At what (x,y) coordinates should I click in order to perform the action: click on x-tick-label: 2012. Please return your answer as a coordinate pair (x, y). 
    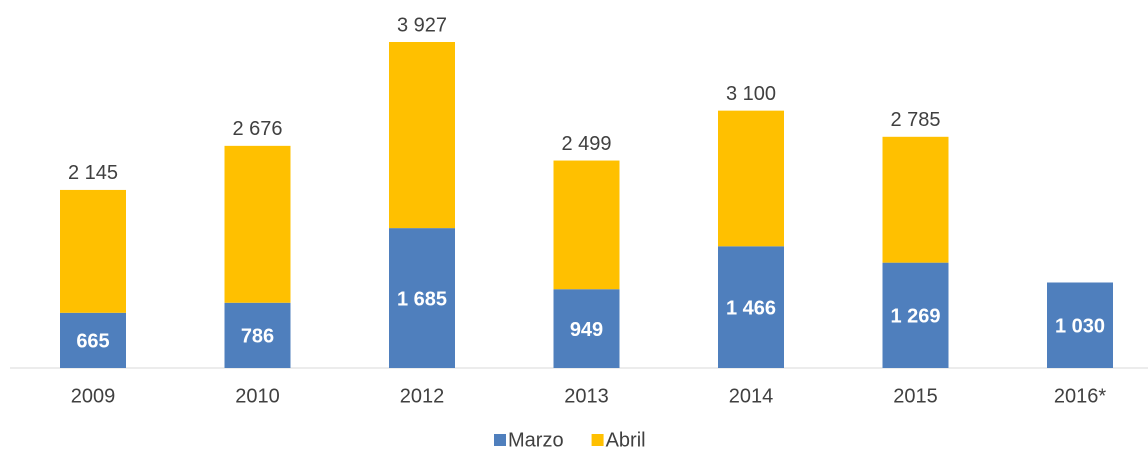
    Looking at the image, I should click on (422, 396).